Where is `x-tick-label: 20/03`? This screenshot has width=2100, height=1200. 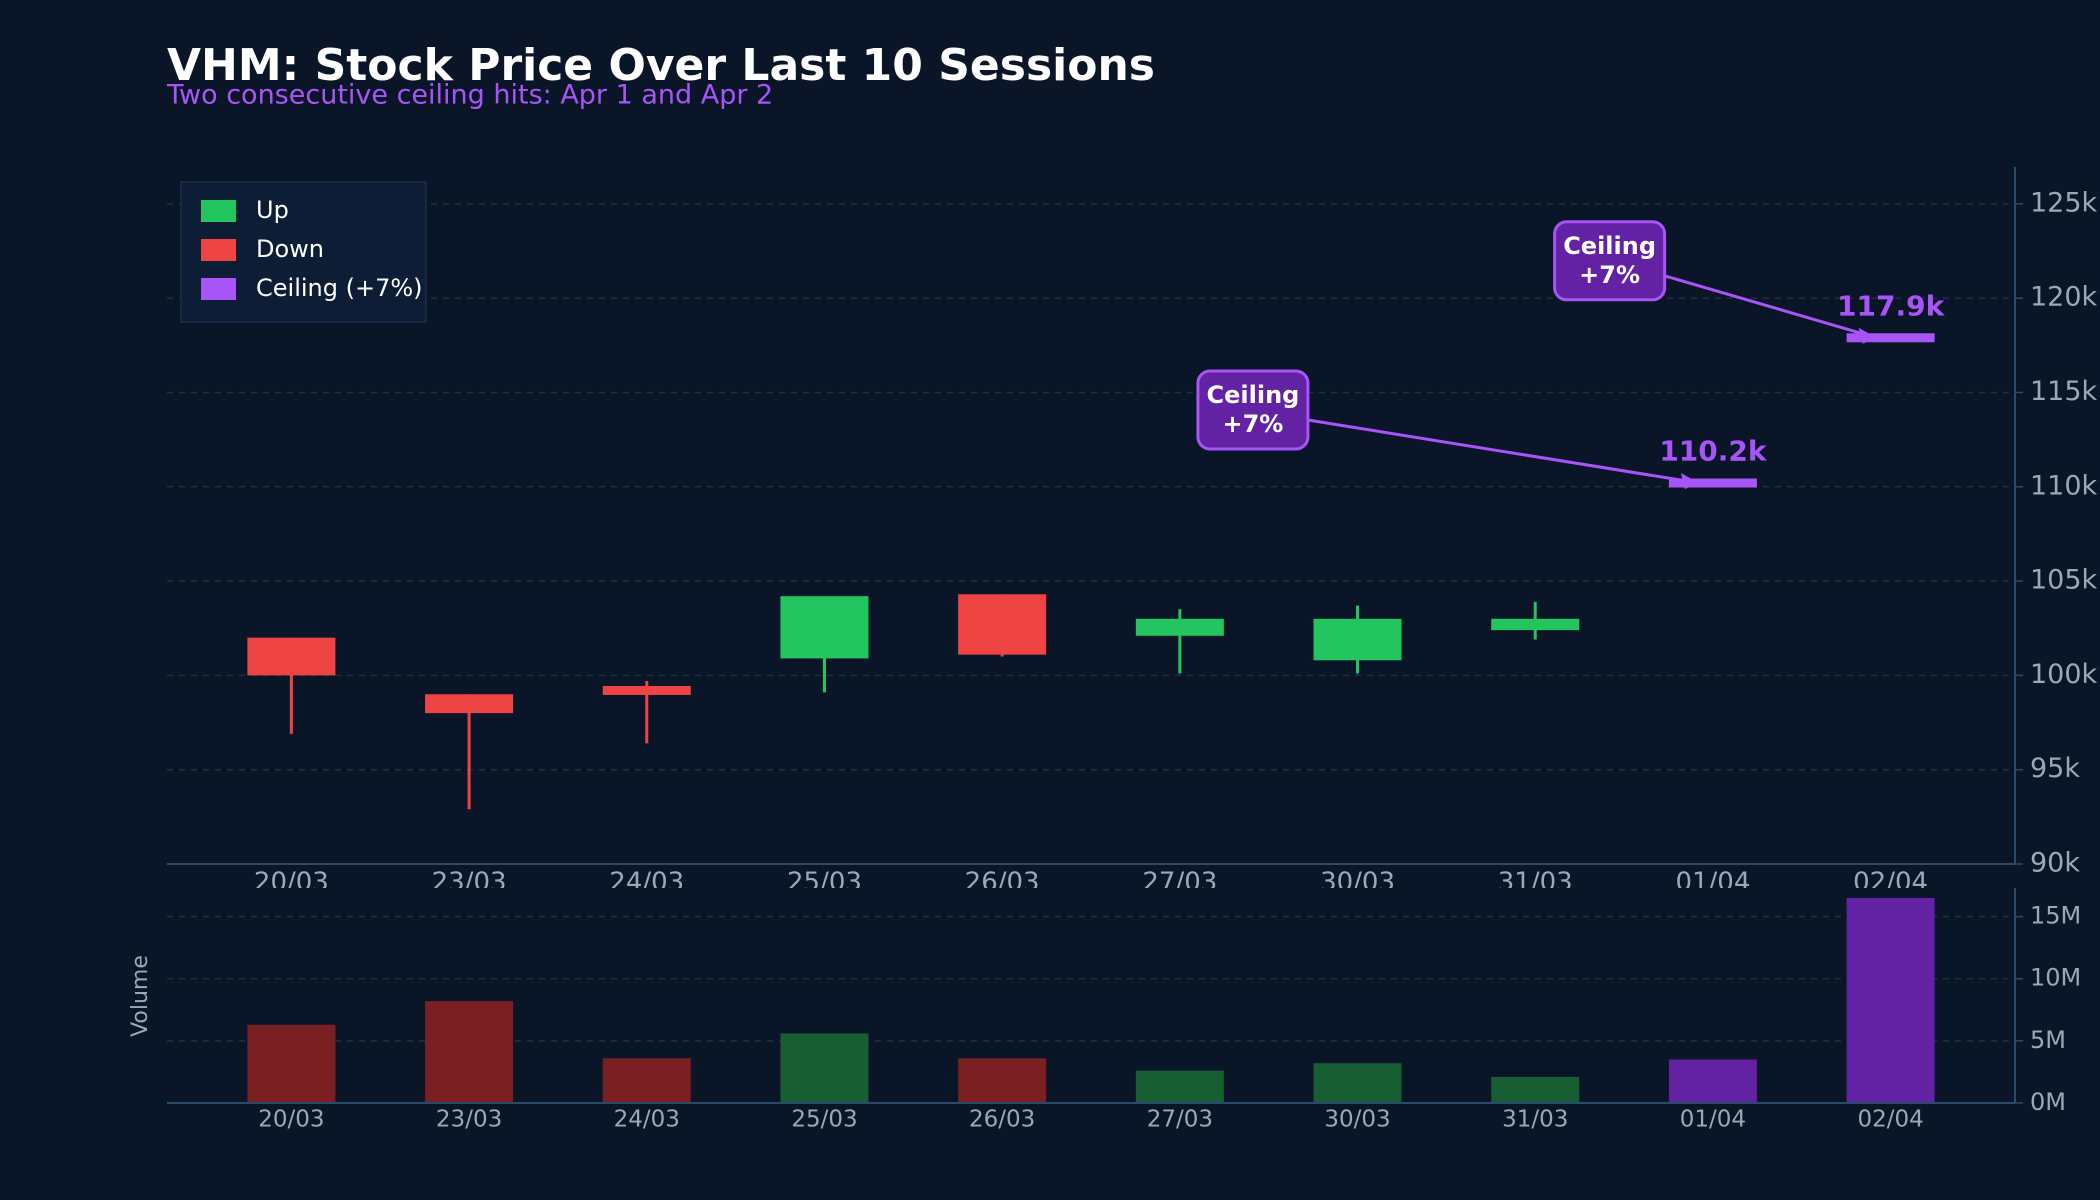 x-tick-label: 20/03 is located at coordinates (291, 1120).